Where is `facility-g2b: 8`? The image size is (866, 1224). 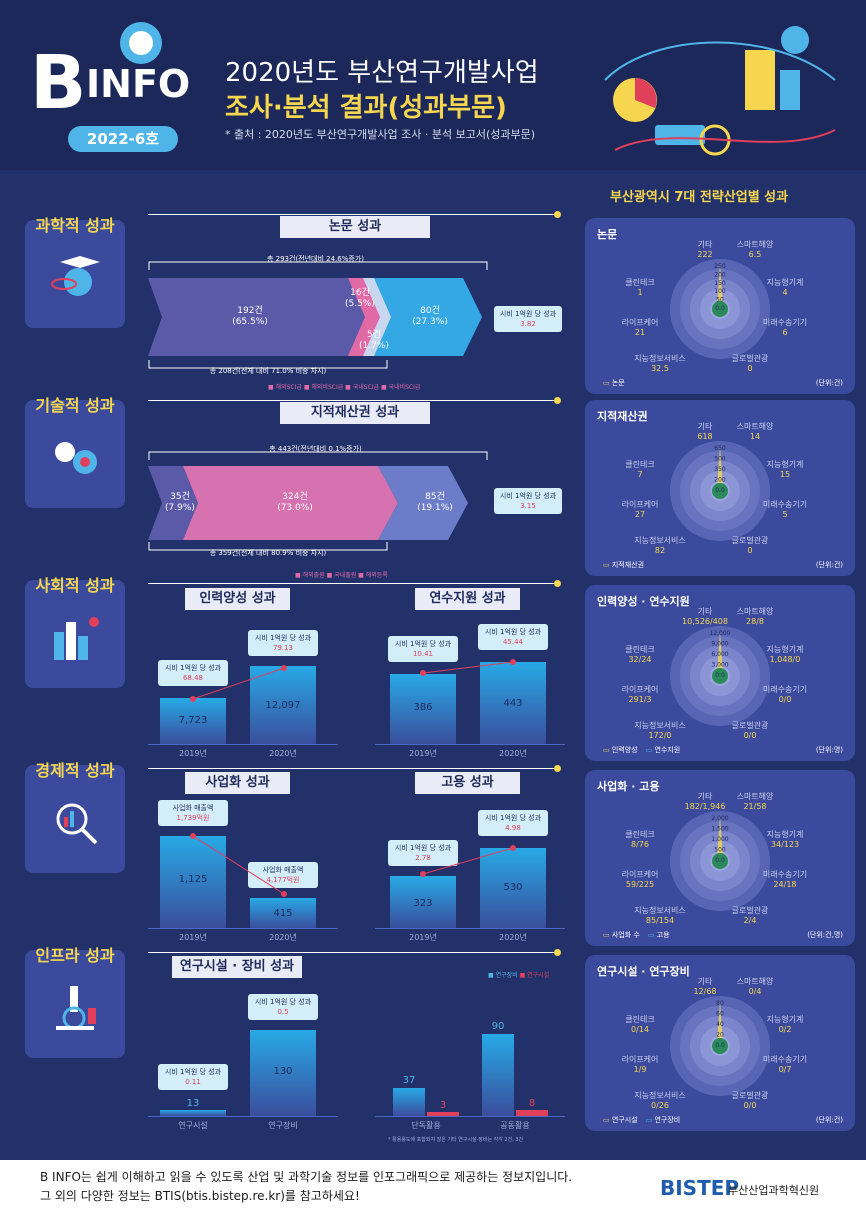 facility-g2b: 8 is located at coordinates (532, 1103).